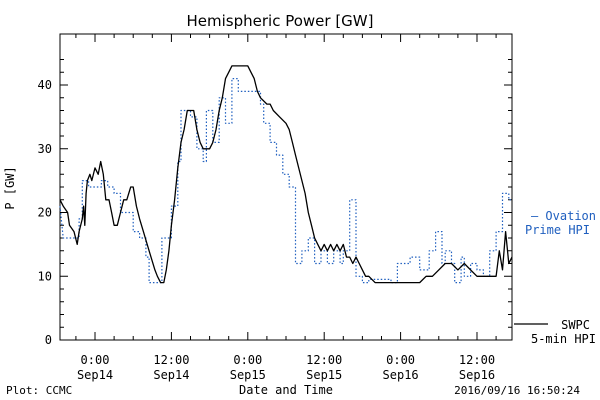 The image size is (600, 400). I want to click on legend-swpc-line1: SWPC, so click(575, 325).